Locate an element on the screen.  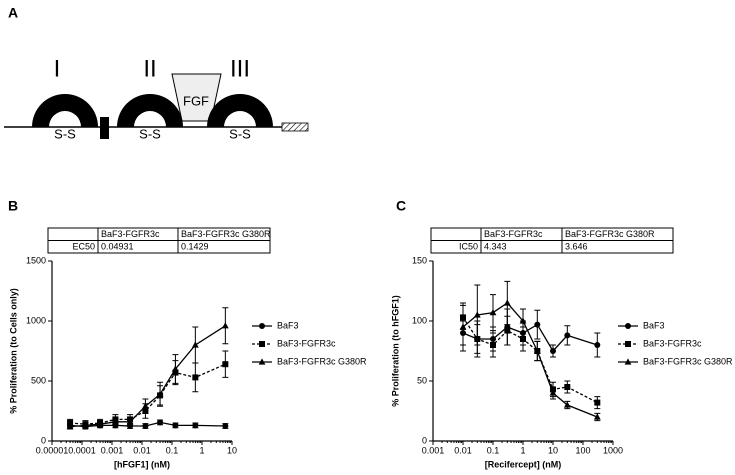
table-cell: EC50 is located at coordinates (83, 247).